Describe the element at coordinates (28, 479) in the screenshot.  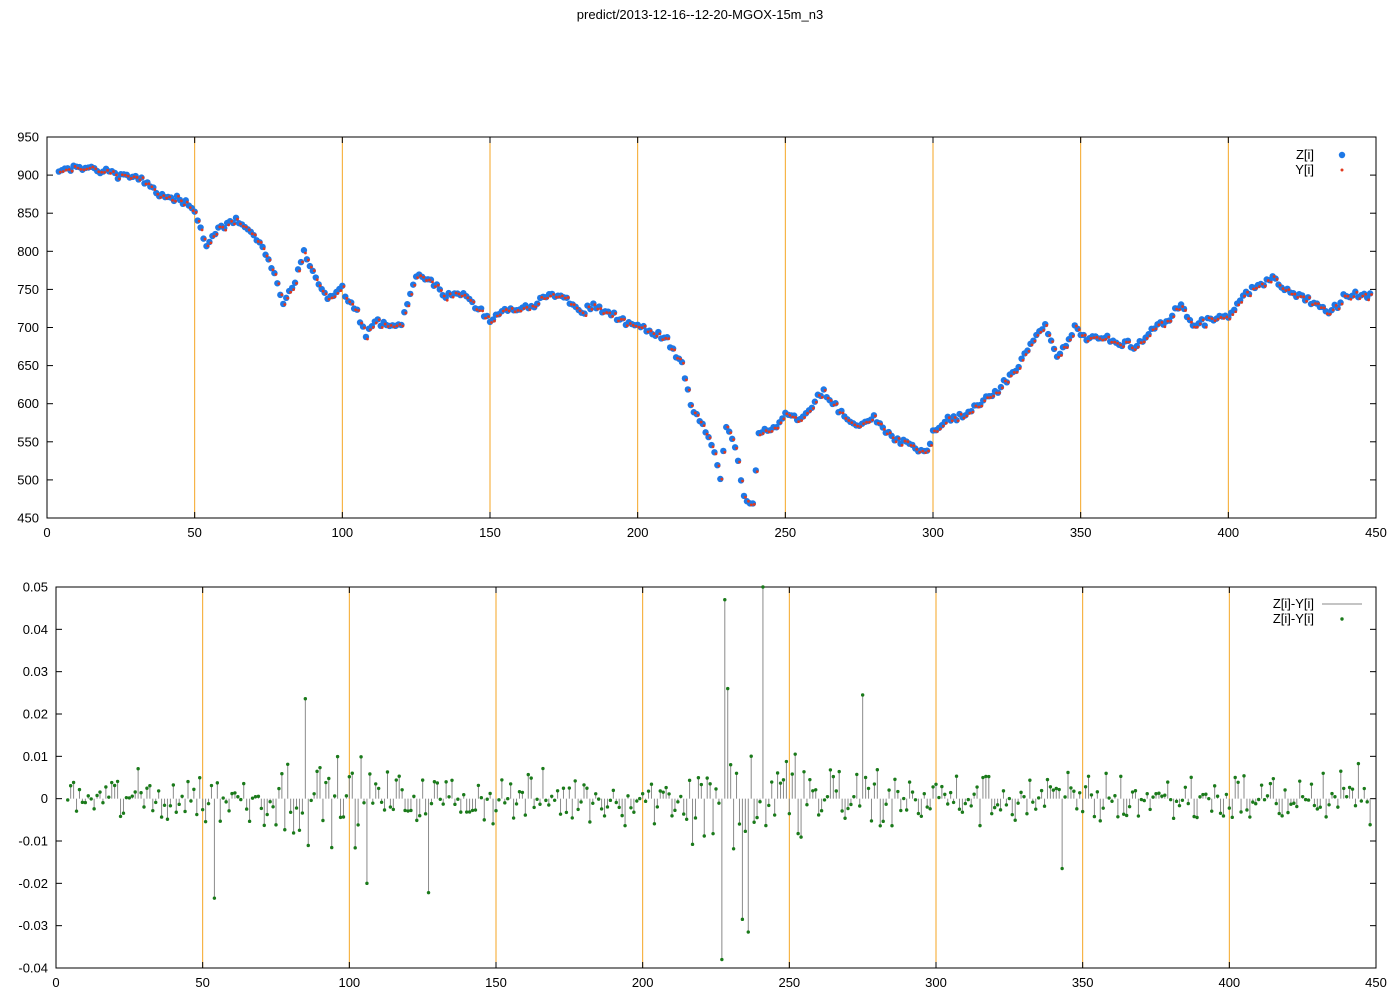
I see `y-tick-label: 500` at that location.